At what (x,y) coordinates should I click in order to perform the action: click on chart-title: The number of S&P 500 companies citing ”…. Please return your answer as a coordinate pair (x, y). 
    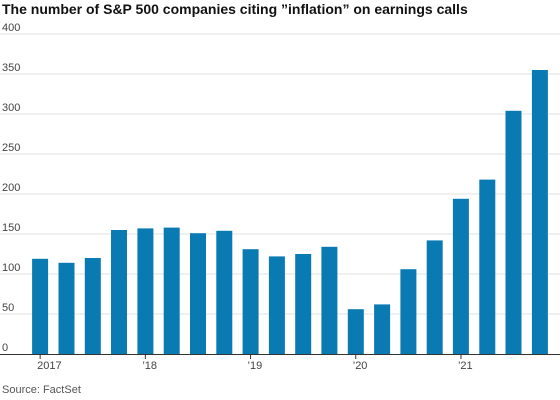
    Looking at the image, I should click on (235, 9).